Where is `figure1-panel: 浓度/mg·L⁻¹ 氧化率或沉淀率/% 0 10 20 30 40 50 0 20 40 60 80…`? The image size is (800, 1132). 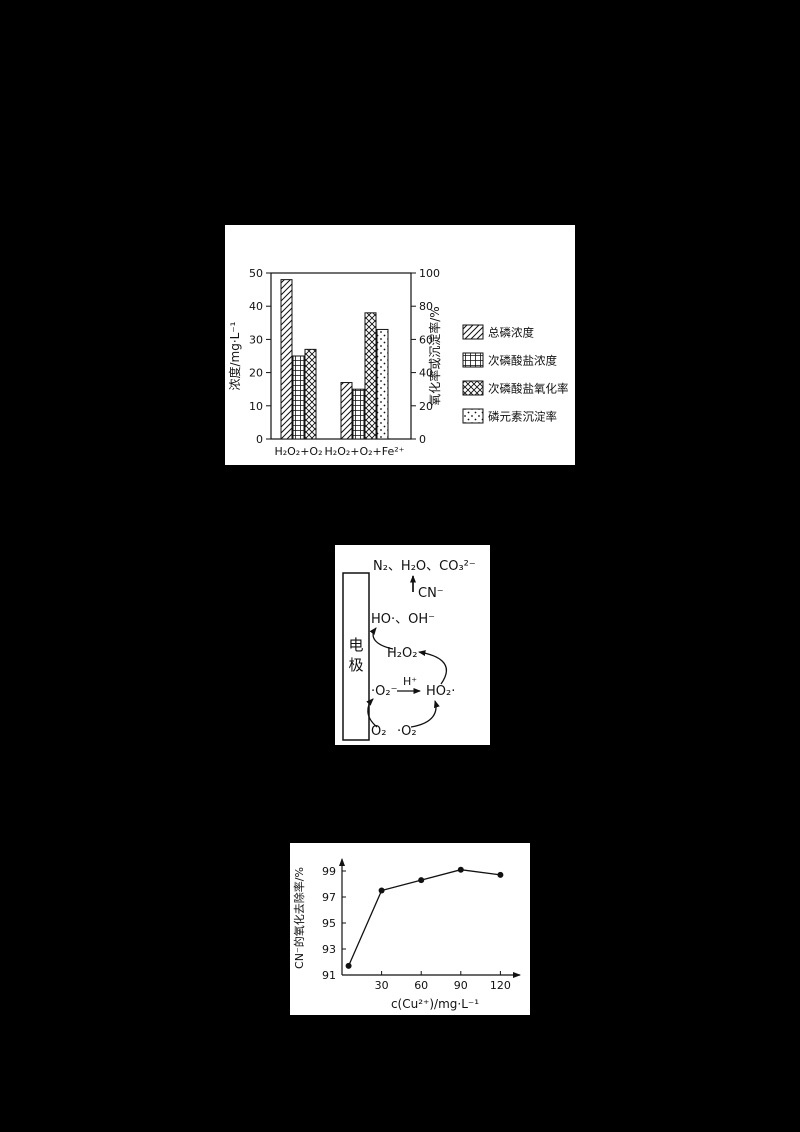
figure1-panel: 浓度/mg·L⁻¹ 氧化率或沉淀率/% 0 10 20 30 40 50 0 20 40 60 80… is located at coordinates (400, 345).